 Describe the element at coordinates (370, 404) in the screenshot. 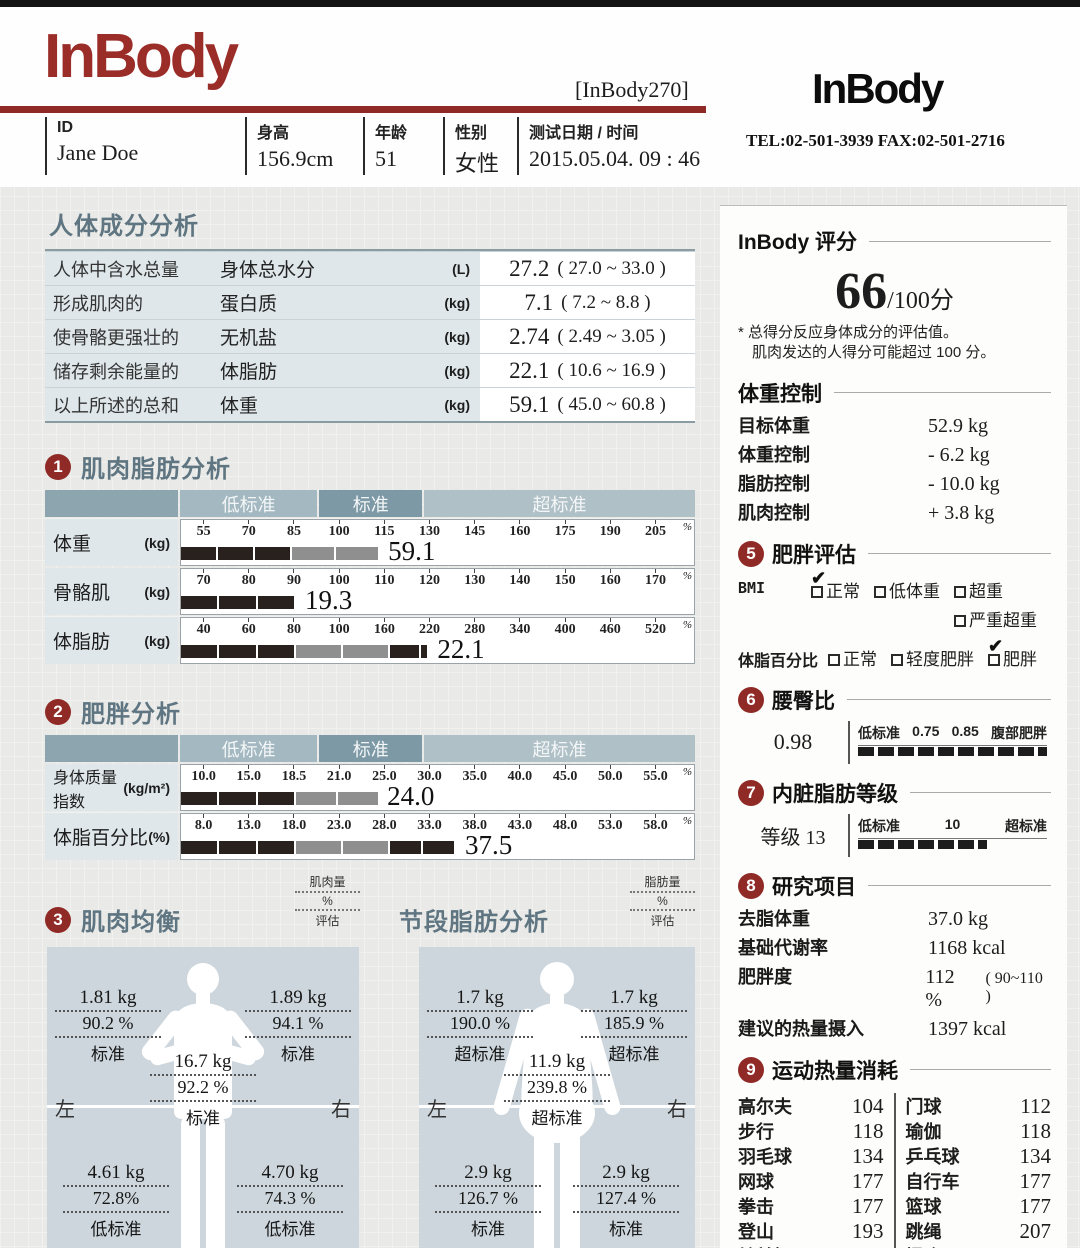

I see `table-row: 以上所述的总和 体重 (kg) 59.1 ( 45.0 ~ 60.8 )` at that location.